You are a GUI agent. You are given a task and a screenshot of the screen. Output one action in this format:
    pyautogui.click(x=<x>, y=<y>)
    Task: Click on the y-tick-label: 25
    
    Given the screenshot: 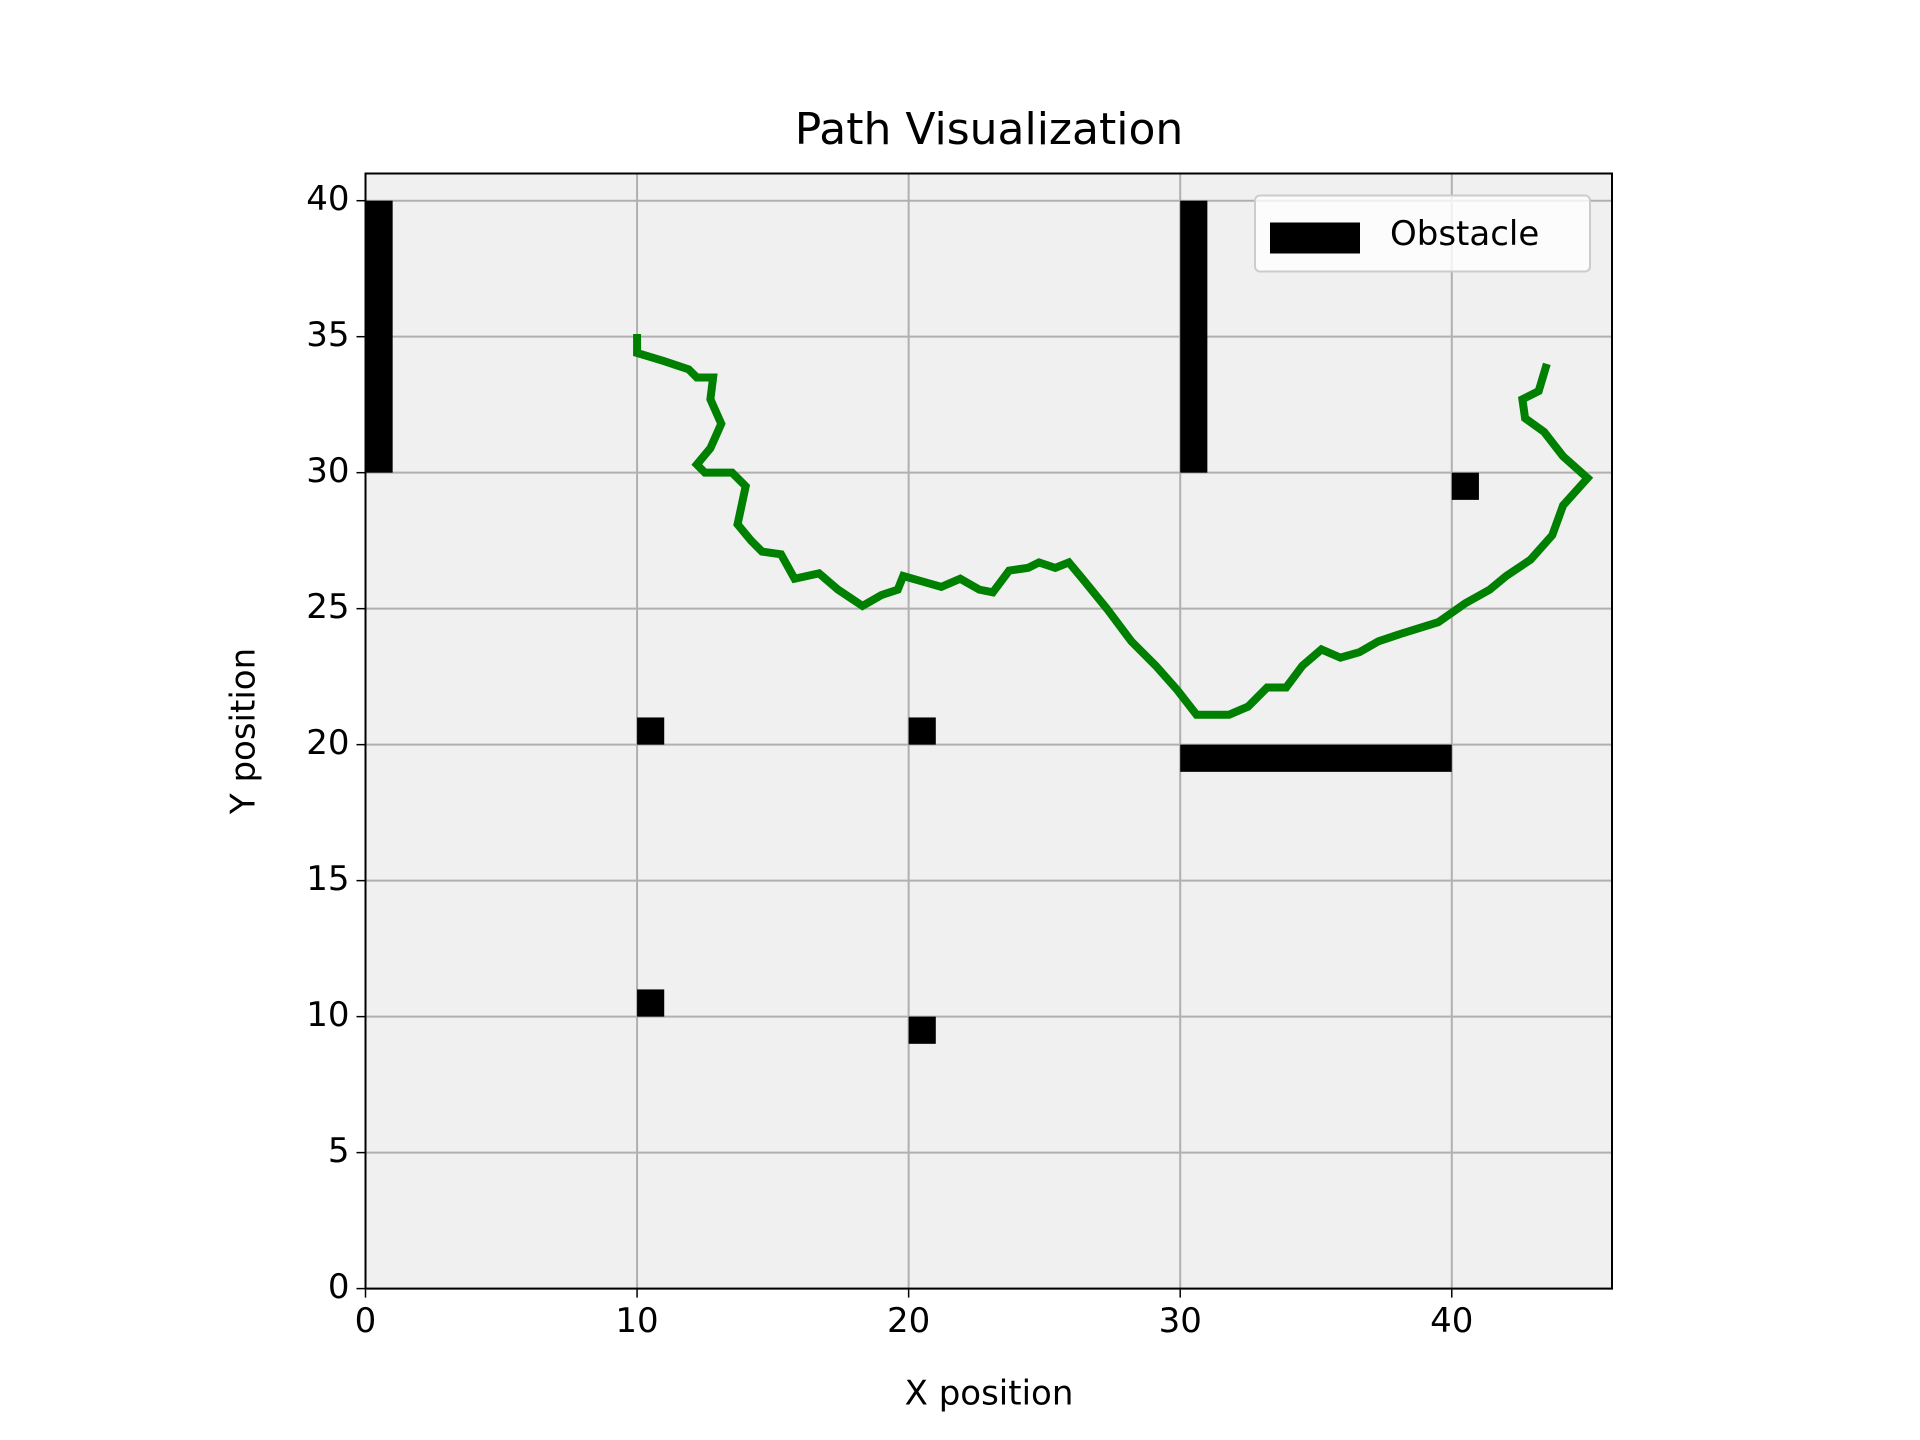 What is the action you would take?
    pyautogui.click(x=327, y=607)
    